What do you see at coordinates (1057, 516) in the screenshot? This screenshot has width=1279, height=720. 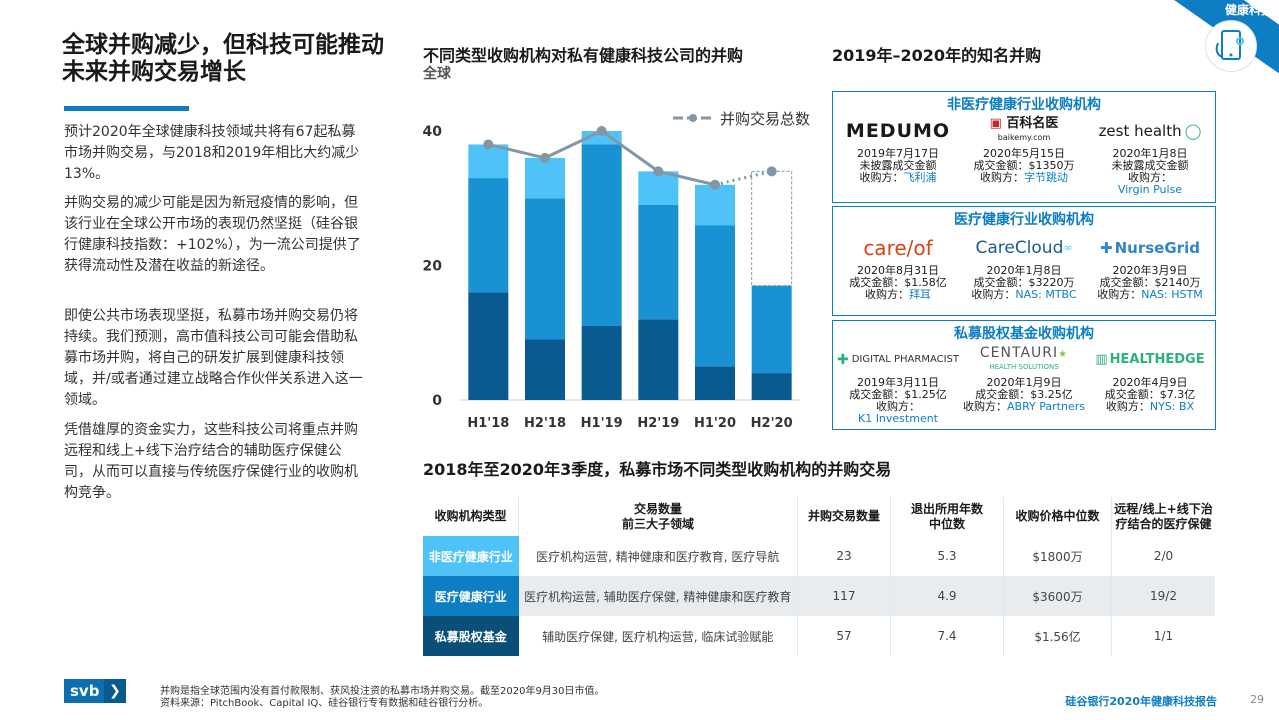 I see `table-header: 收购价格中位数` at bounding box center [1057, 516].